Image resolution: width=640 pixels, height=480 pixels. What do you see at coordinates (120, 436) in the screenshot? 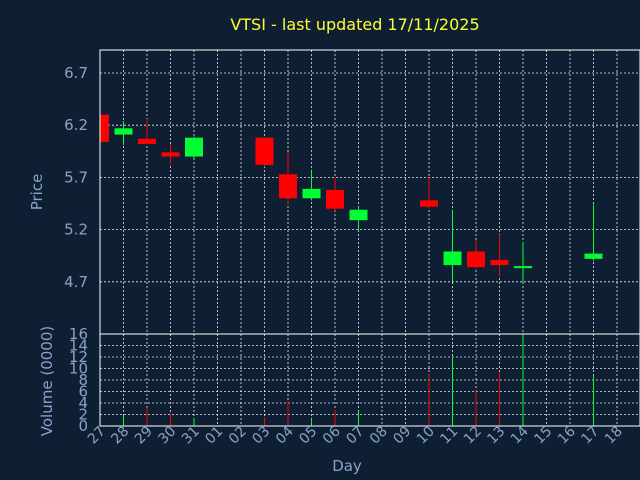
I see `day-tick-label: 28` at bounding box center [120, 436].